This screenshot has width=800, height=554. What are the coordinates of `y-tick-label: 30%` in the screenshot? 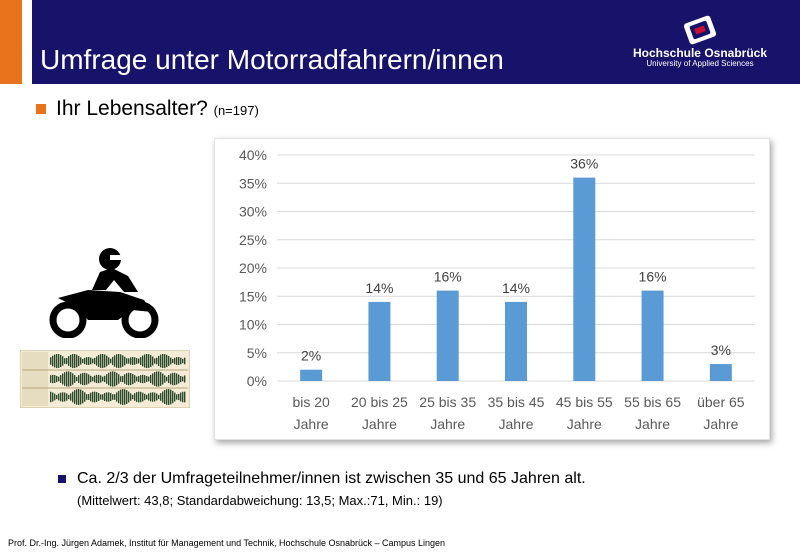 It's located at (253, 212).